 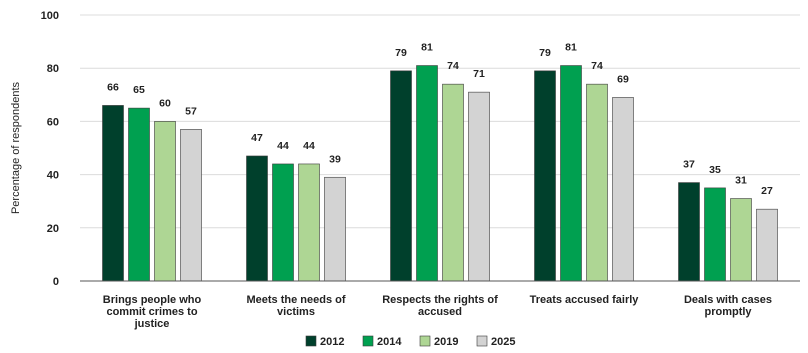 What do you see at coordinates (16, 147) in the screenshot?
I see `y-axis-label: Percentage of respondents` at bounding box center [16, 147].